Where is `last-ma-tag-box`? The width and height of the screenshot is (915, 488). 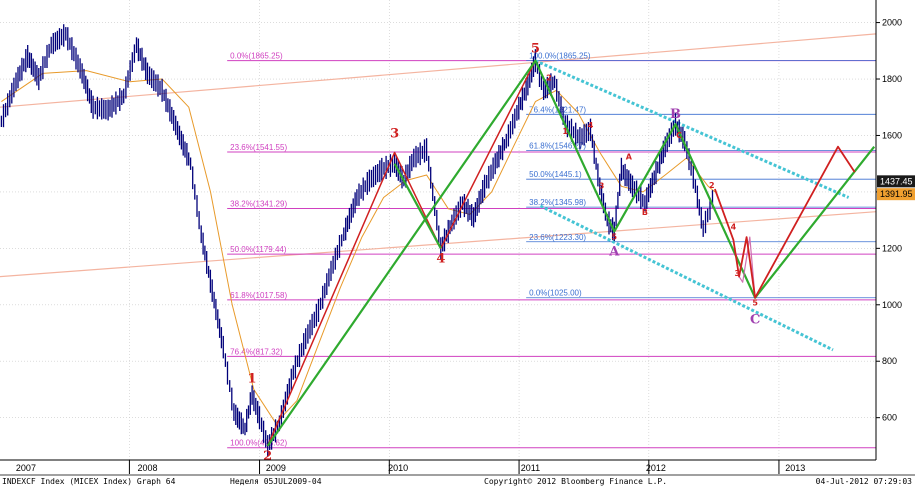 last-ma-tag-box is located at coordinates (896, 194).